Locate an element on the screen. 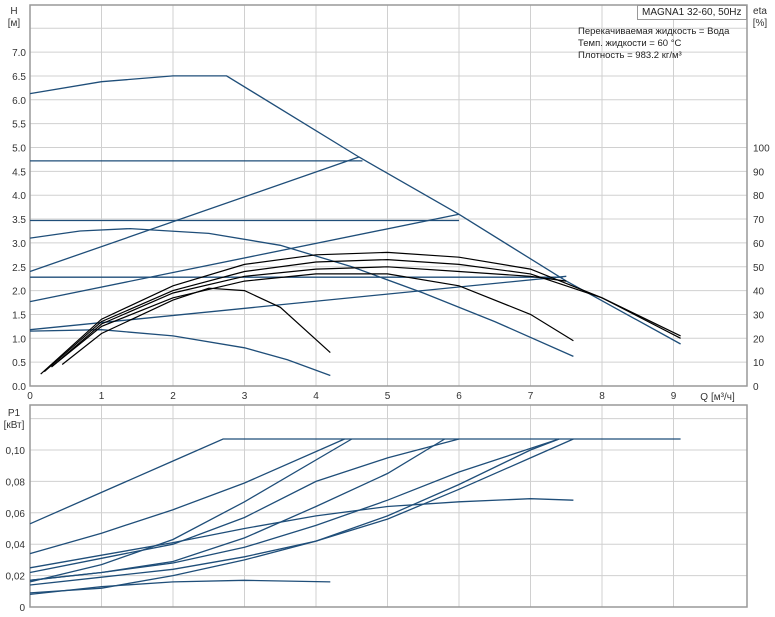 This screenshot has height=617, width=775. eta-tick-label: 50 is located at coordinates (759, 268).